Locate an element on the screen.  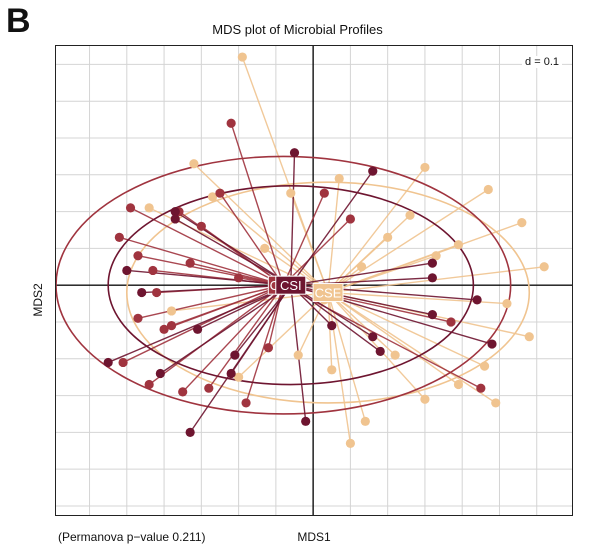
scale-label: d = 0.1 is located at coordinates (542, 62).